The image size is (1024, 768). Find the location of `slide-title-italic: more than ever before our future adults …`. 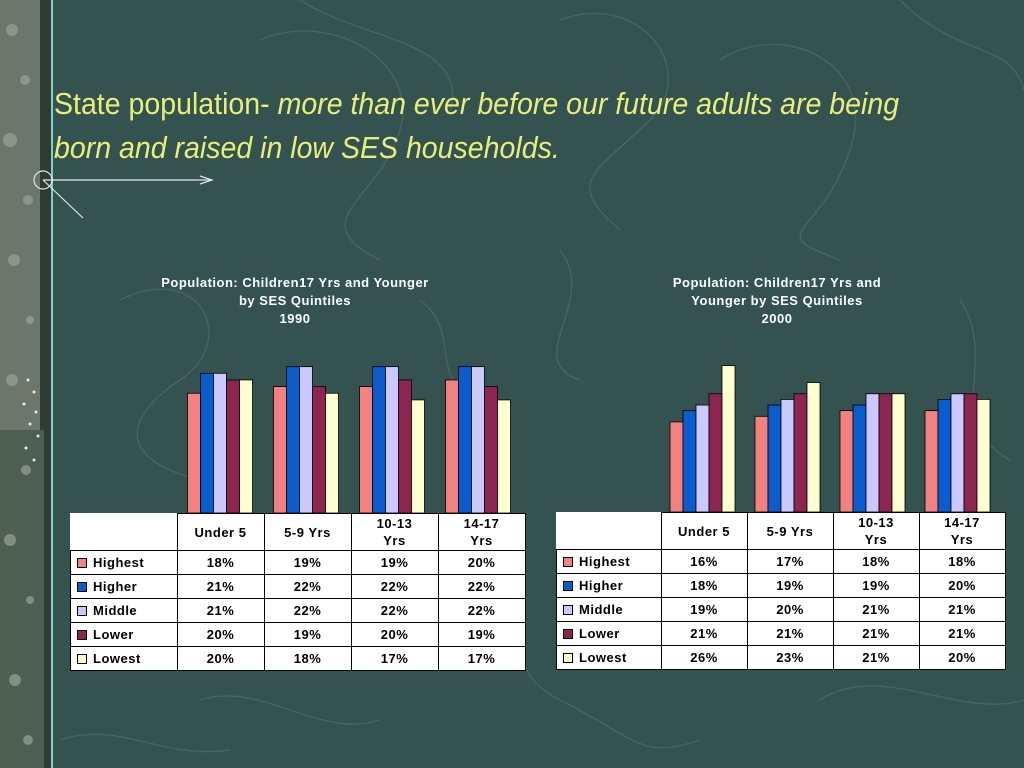

slide-title-italic: more than ever before our future adults … is located at coordinates (477, 125).